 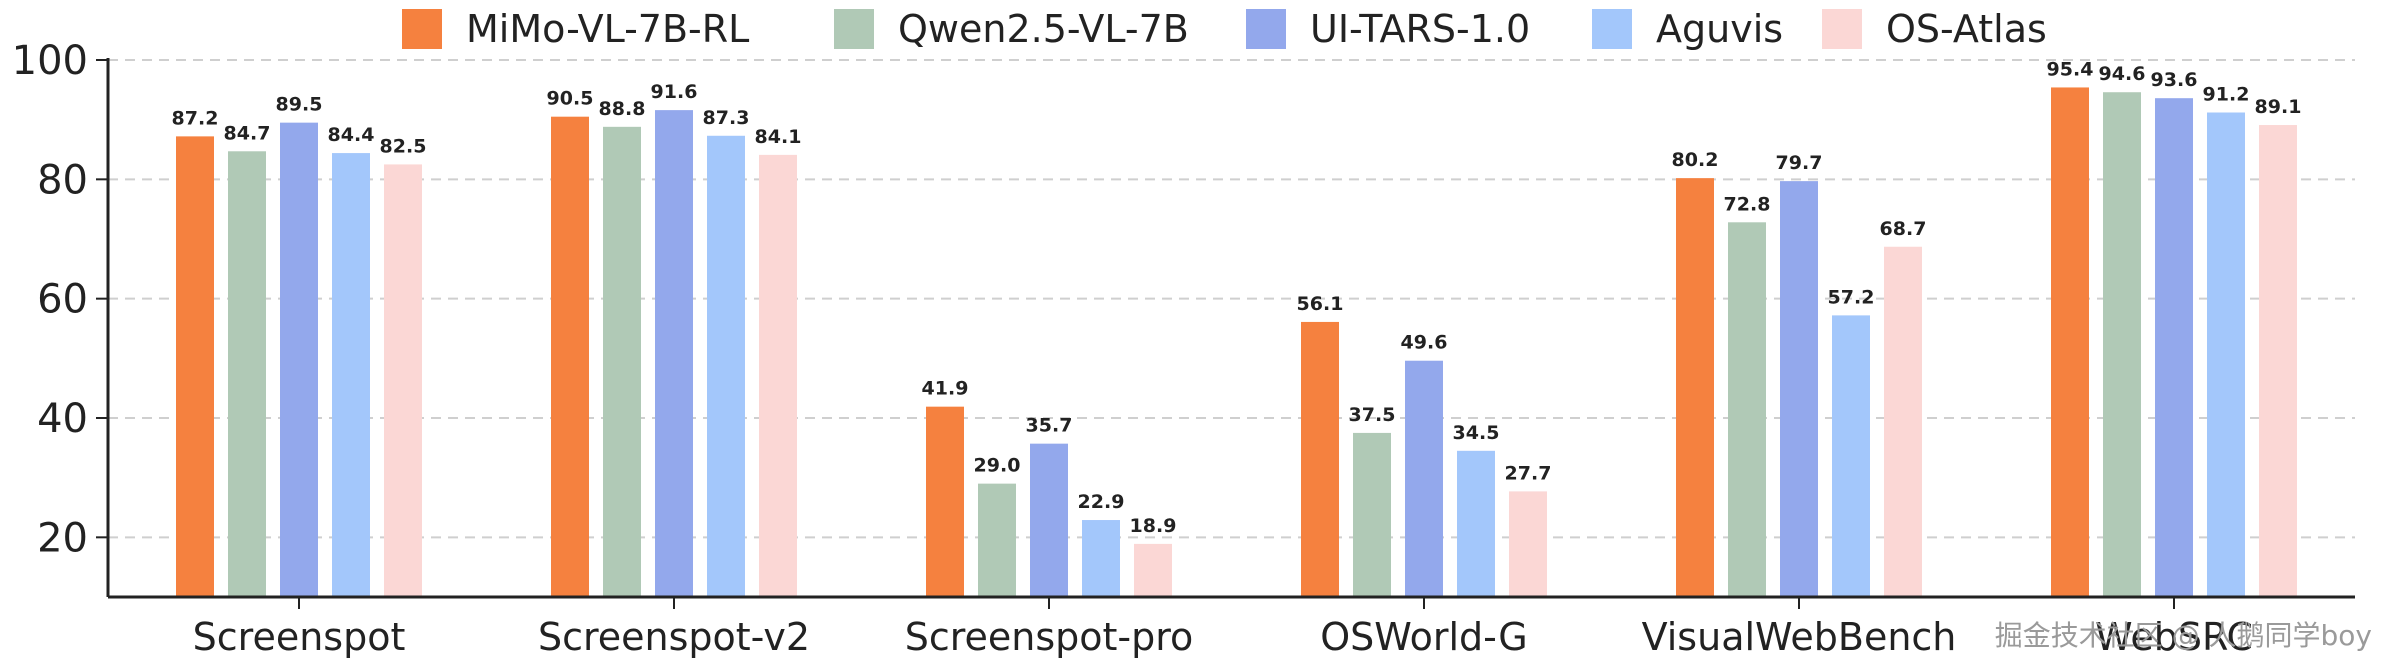 What do you see at coordinates (726, 118) in the screenshot?
I see `data-label: 87.3` at bounding box center [726, 118].